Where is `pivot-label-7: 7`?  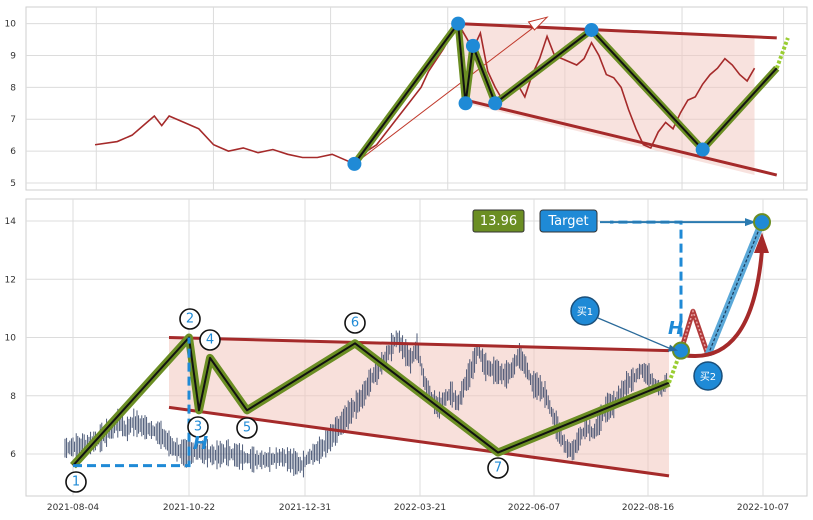 pivot-label-7: 7 is located at coordinates (498, 468).